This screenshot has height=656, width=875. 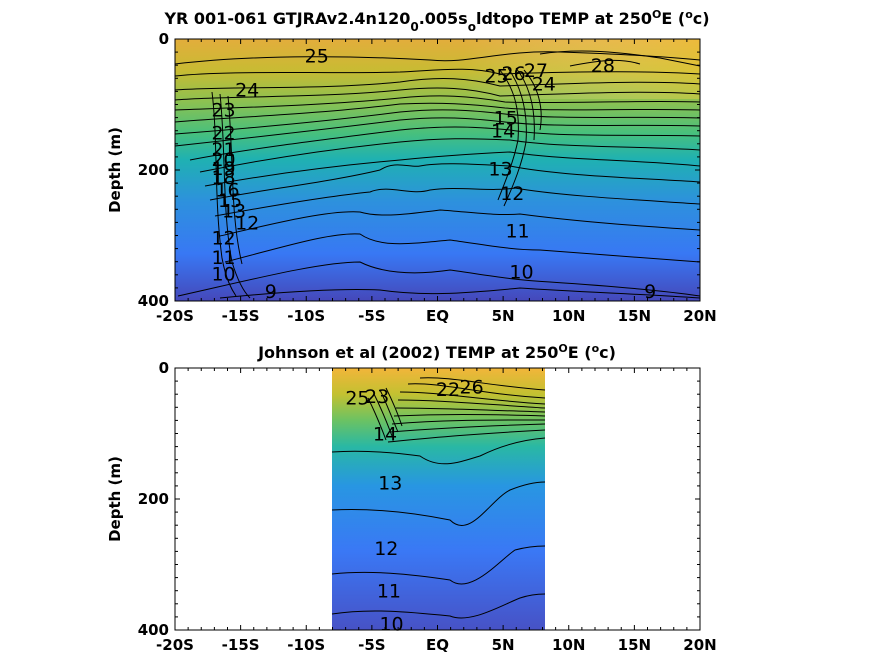 I want to click on contour-label: 27, so click(x=536, y=71).